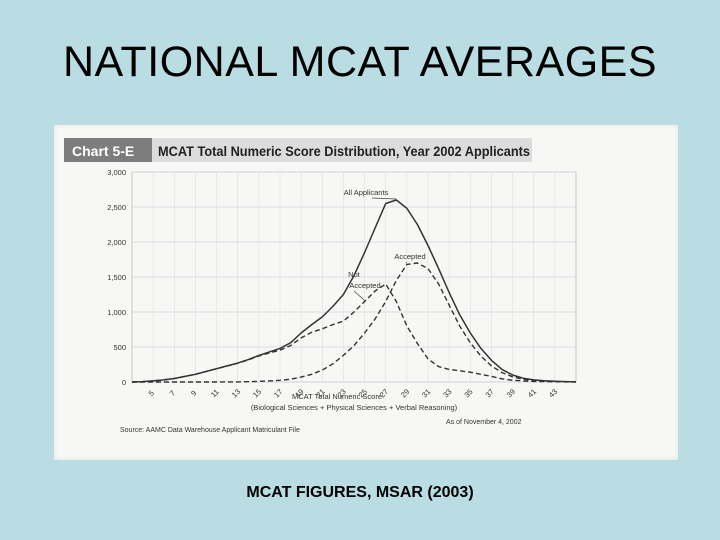  I want to click on y-tick-label: 0, so click(124, 382).